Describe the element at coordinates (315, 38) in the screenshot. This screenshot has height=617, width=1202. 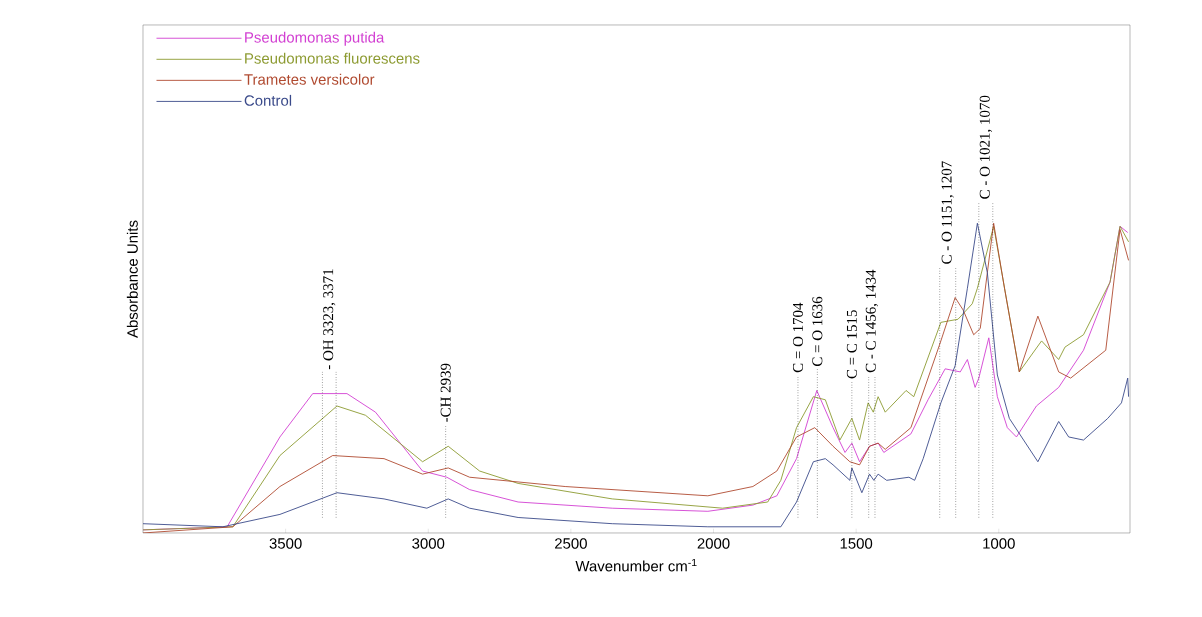
I see `text: Pseudomonas putida` at that location.